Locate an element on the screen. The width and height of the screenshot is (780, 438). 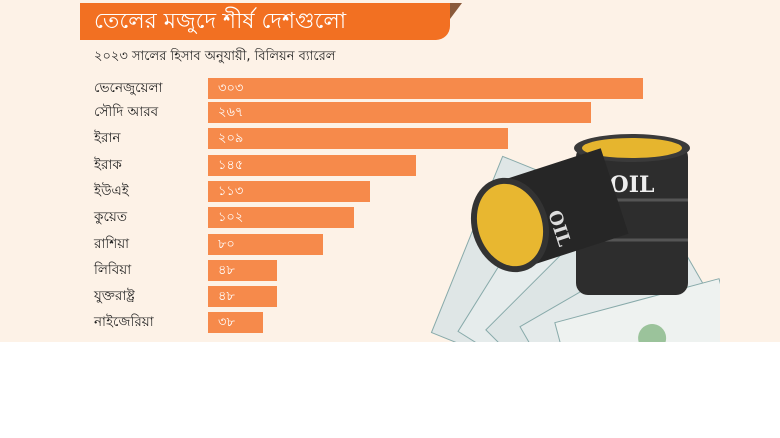
value-label: ১৪৫ is located at coordinates (231, 165).